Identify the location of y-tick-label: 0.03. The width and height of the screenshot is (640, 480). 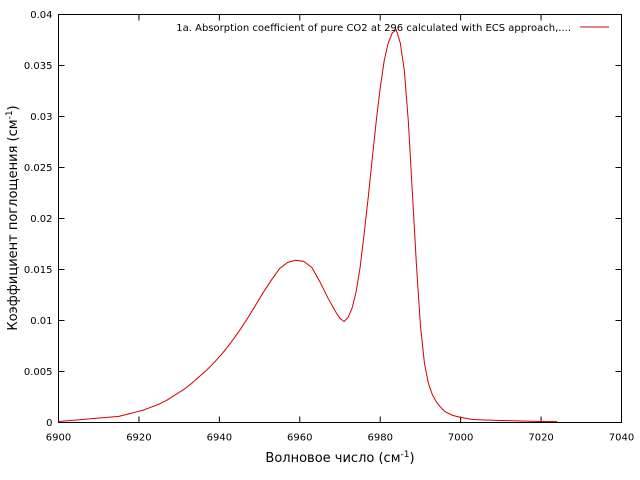
(41, 117).